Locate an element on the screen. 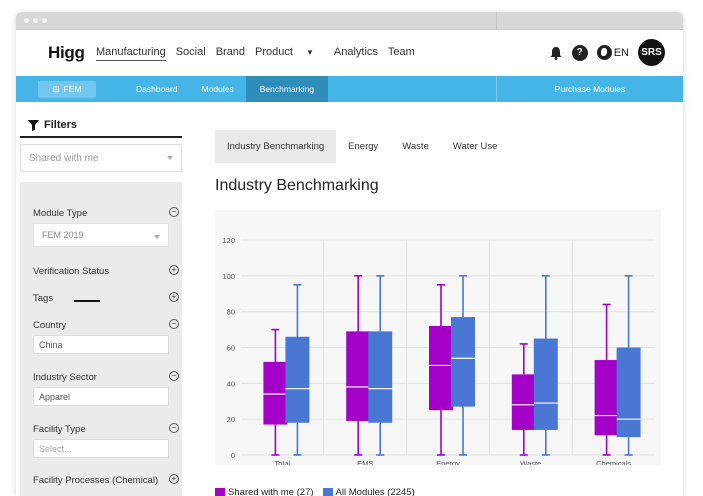 Image resolution: width=703 pixels, height=496 pixels. tab-water-use: Water Use is located at coordinates (475, 146).